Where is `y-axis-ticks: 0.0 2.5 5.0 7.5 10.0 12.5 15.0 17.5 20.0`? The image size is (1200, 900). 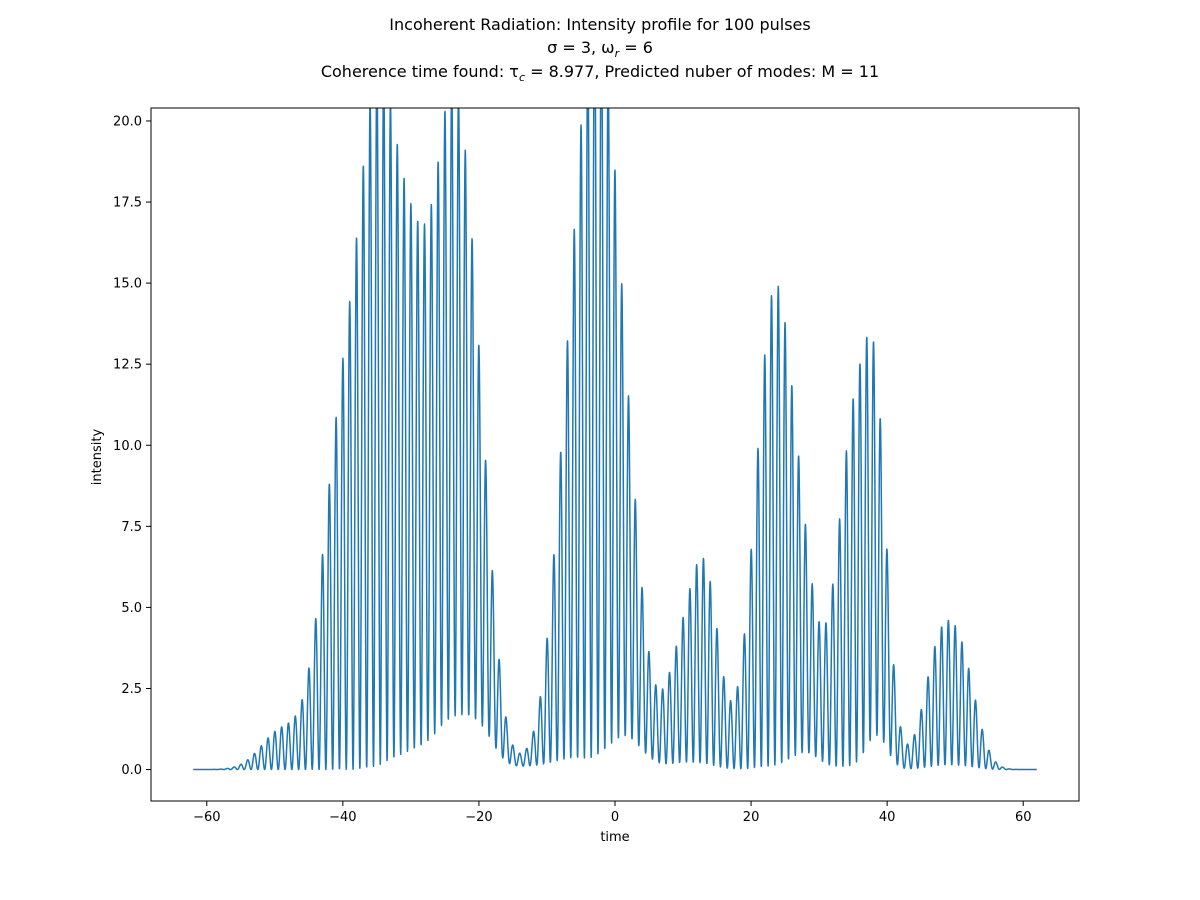
y-axis-ticks: 0.0 2.5 5.0 7.5 10.0 12.5 15.0 17.5 20.0 is located at coordinates (132, 446).